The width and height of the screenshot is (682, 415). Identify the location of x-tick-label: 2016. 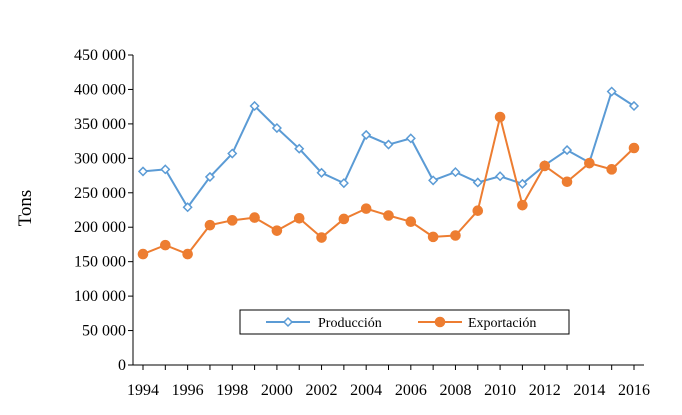
(634, 390).